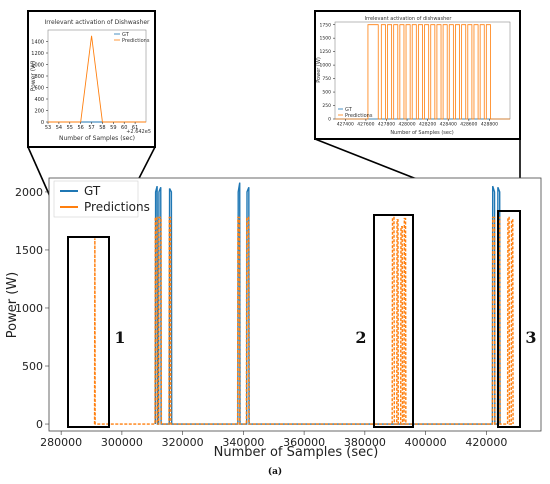 Image resolution: width=550 pixels, height=484 pixels. I want to click on inset-1-y-tick-label: 1000, so click(37, 65).